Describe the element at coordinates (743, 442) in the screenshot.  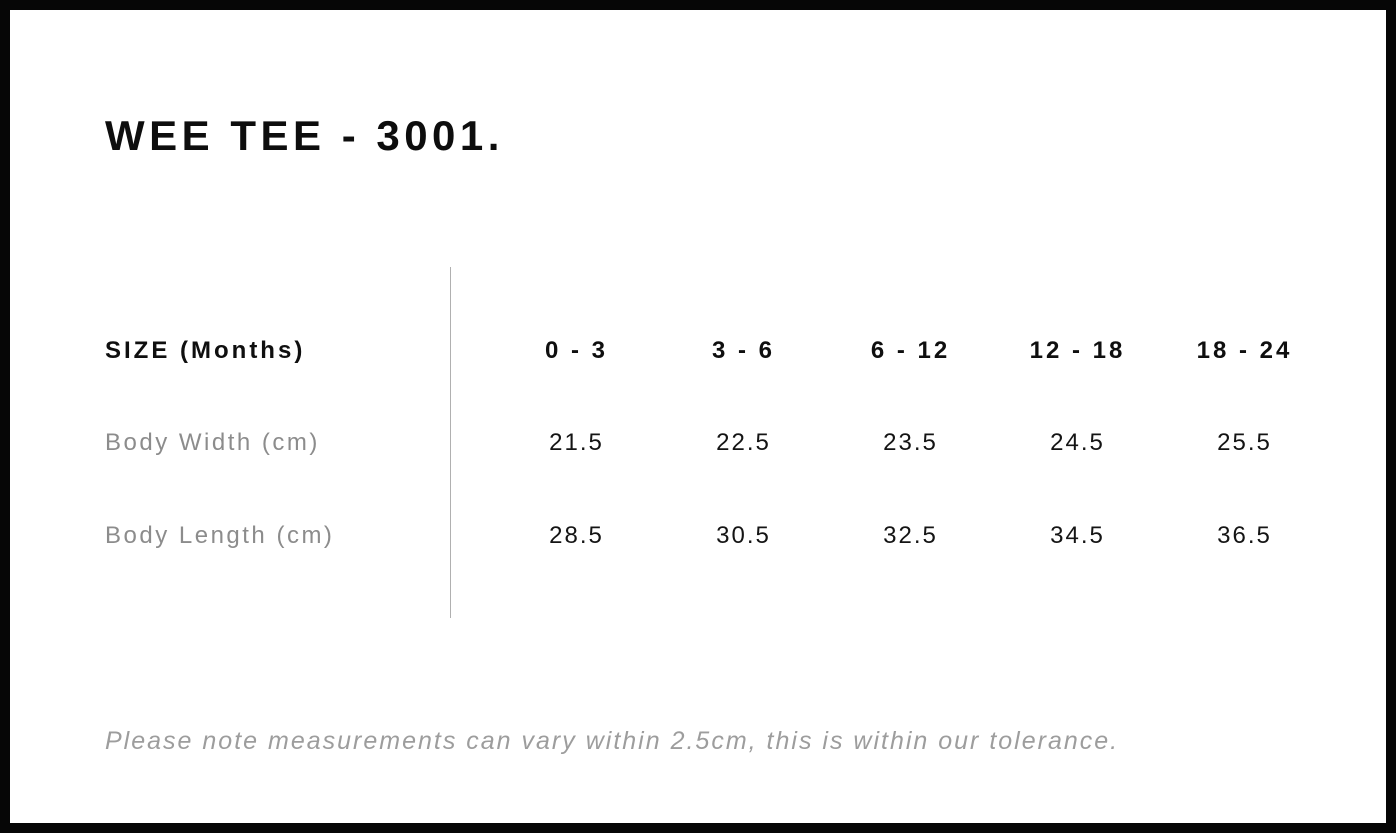
I see `table-cell: 22.5` at that location.